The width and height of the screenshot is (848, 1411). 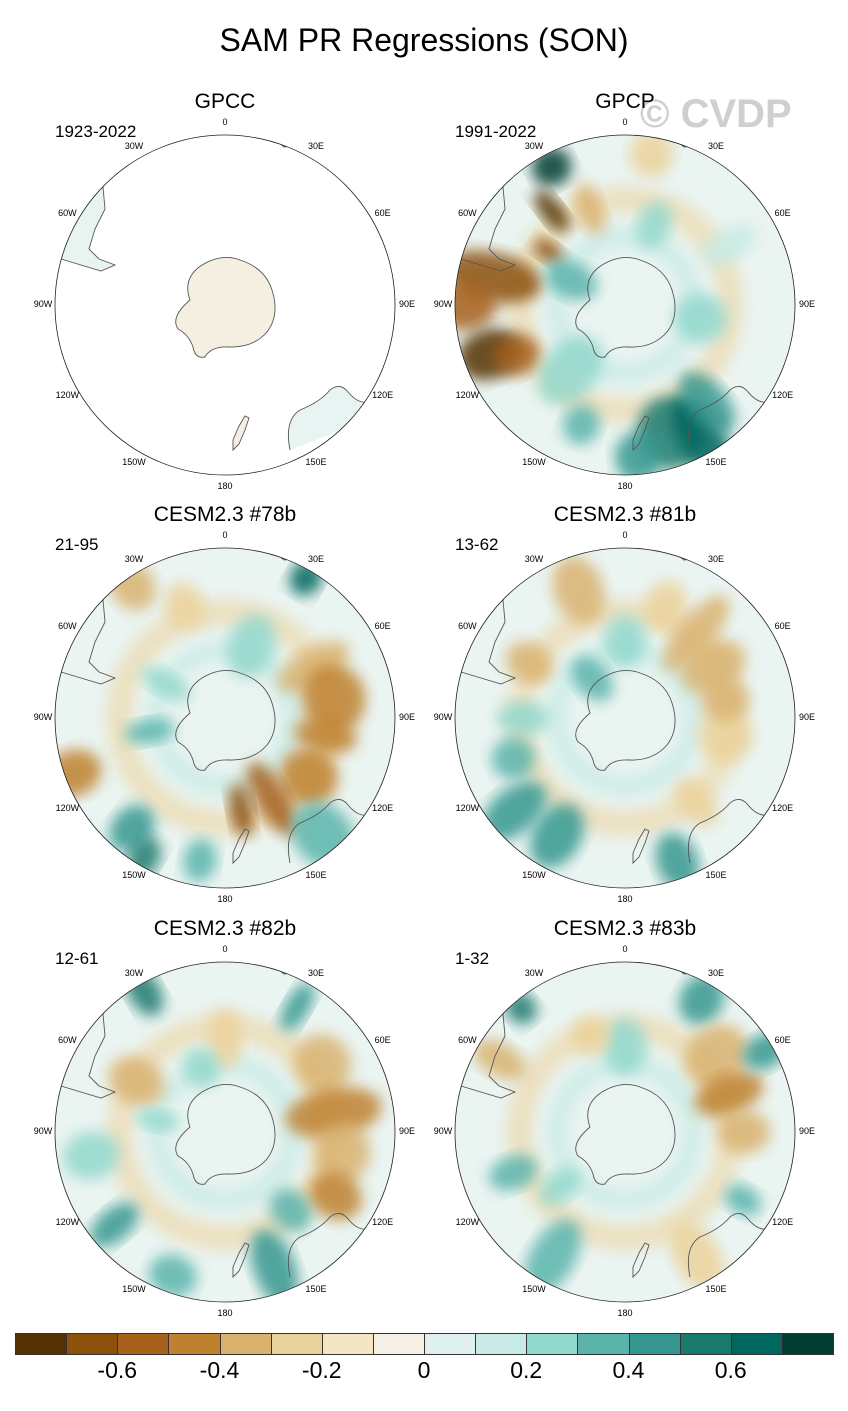 What do you see at coordinates (321, 1370) in the screenshot?
I see `colorbar-tick-label: -0.2` at bounding box center [321, 1370].